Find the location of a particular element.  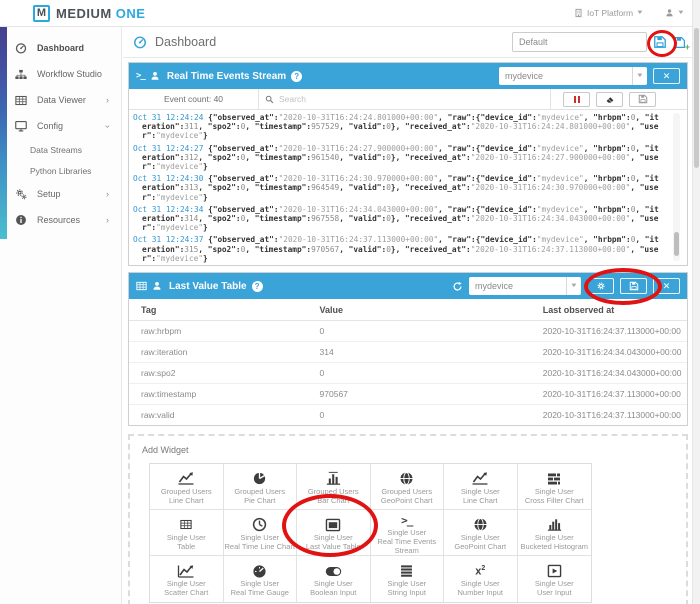

widget-option-single-user-number-input: x2 Single User Number Input is located at coordinates (481, 579).